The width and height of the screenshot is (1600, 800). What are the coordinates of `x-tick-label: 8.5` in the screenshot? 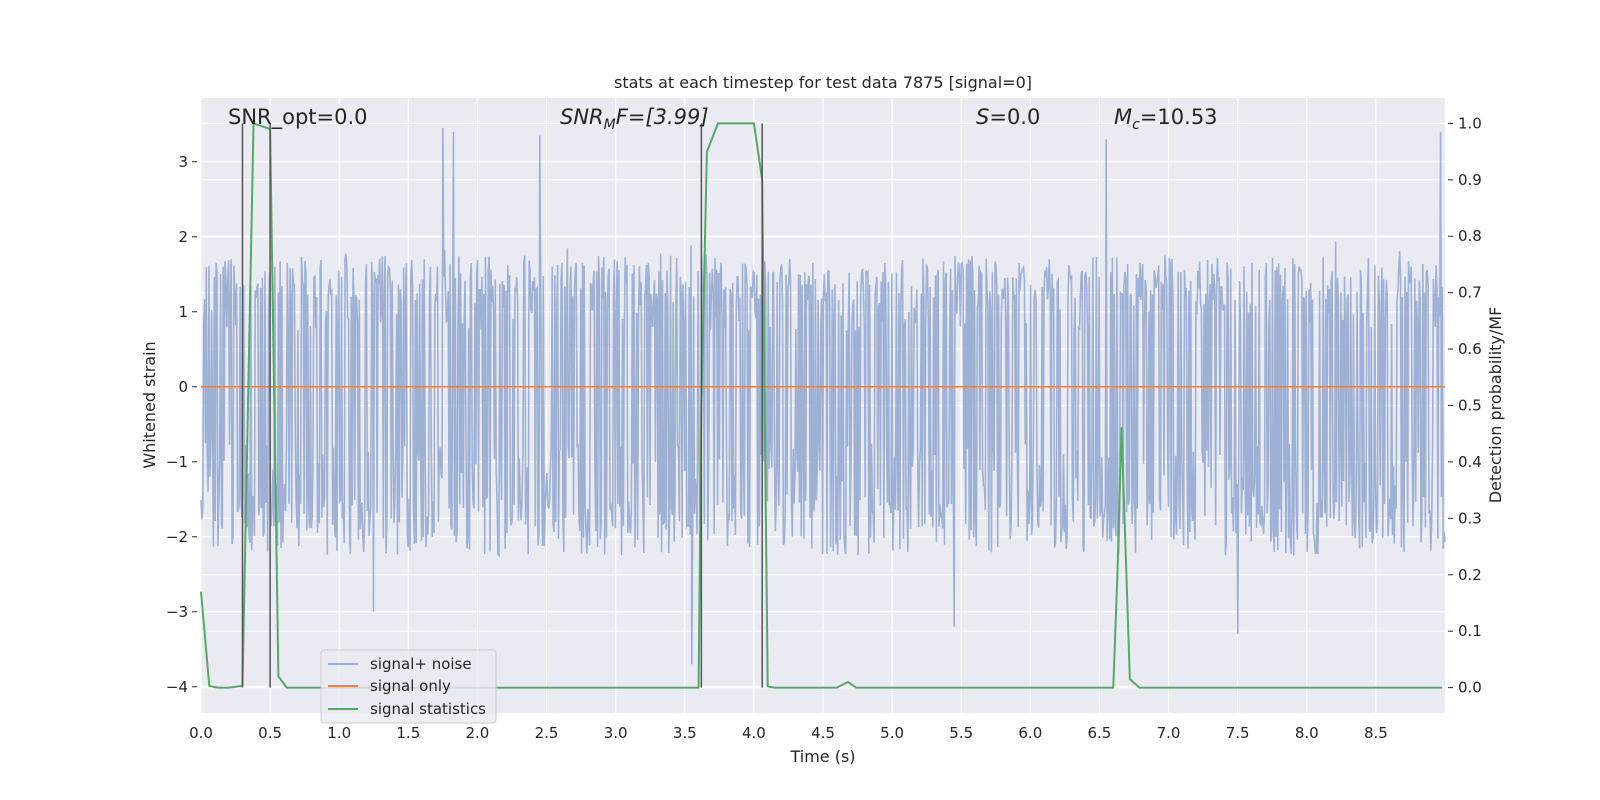 It's located at (1376, 733).